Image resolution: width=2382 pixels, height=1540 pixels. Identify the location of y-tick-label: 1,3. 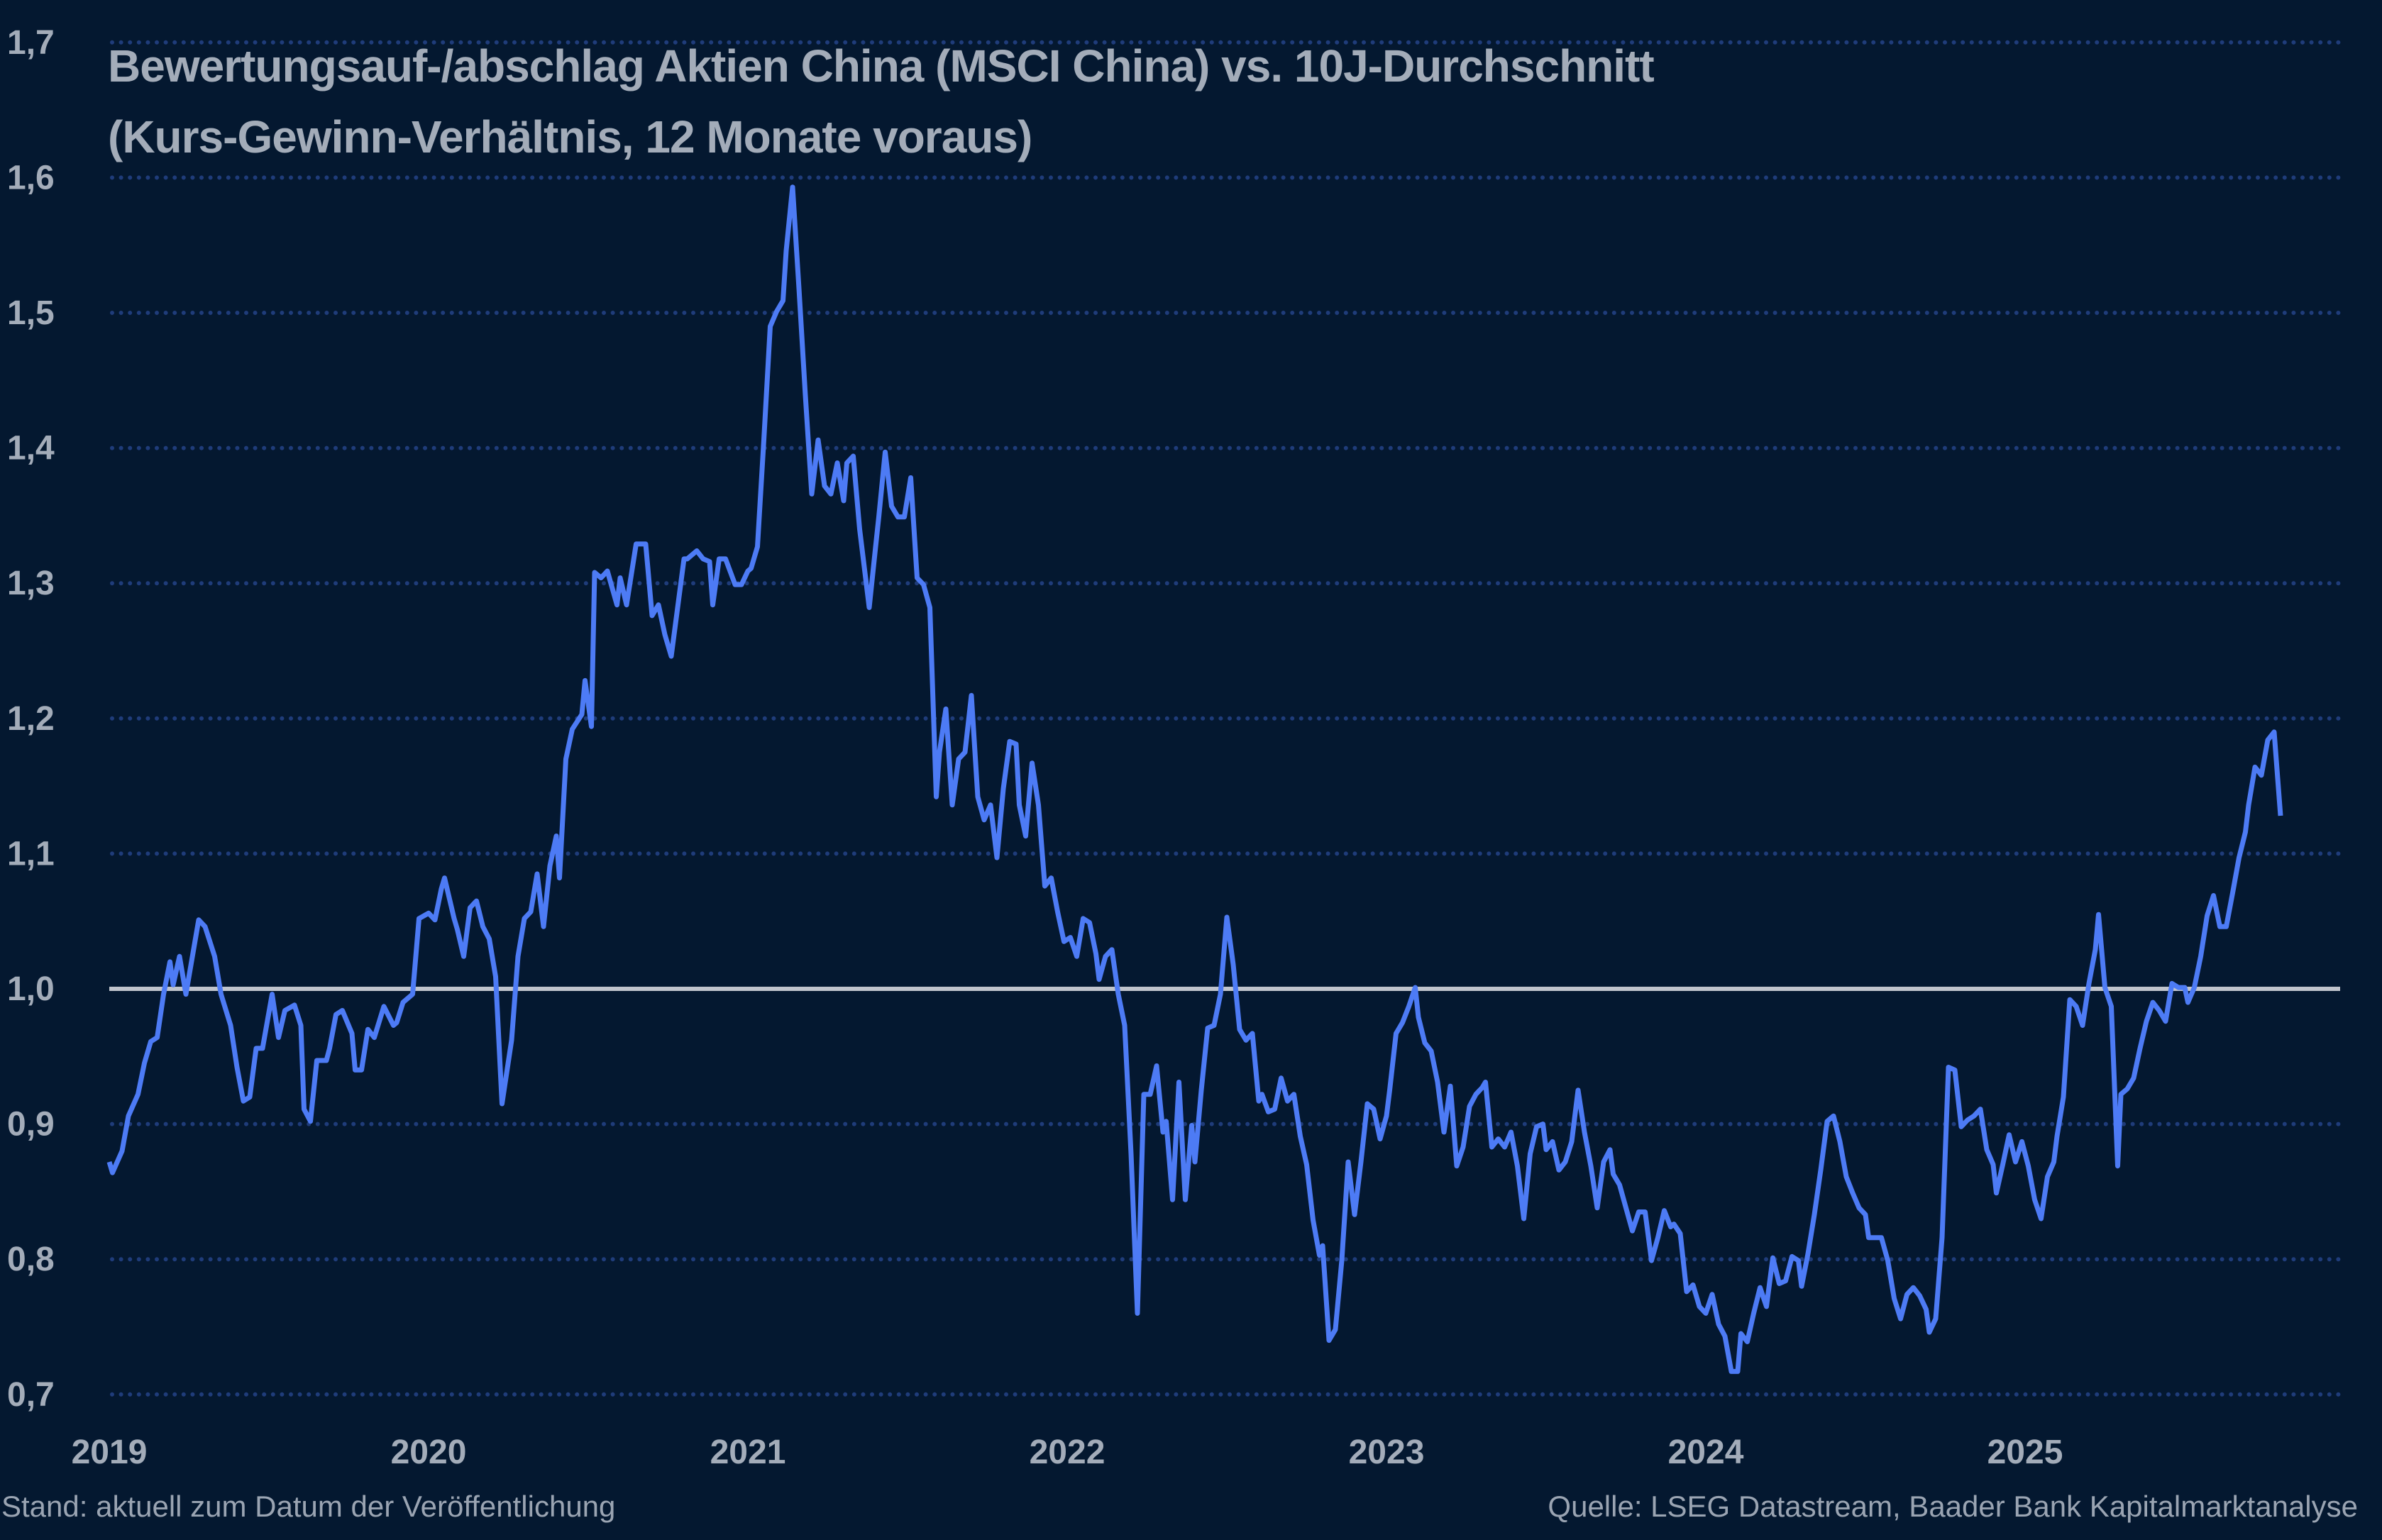
(31, 583).